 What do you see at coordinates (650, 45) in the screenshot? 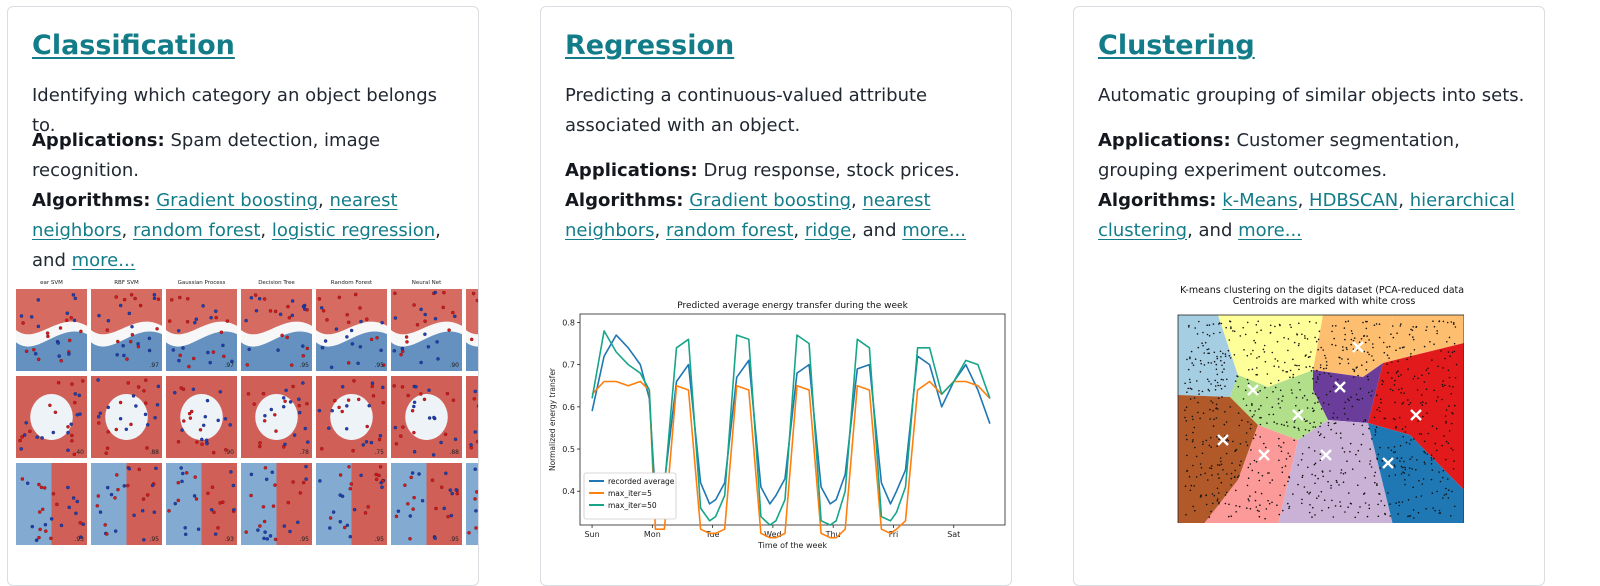
I see `regression-title-link: Regression` at bounding box center [650, 45].